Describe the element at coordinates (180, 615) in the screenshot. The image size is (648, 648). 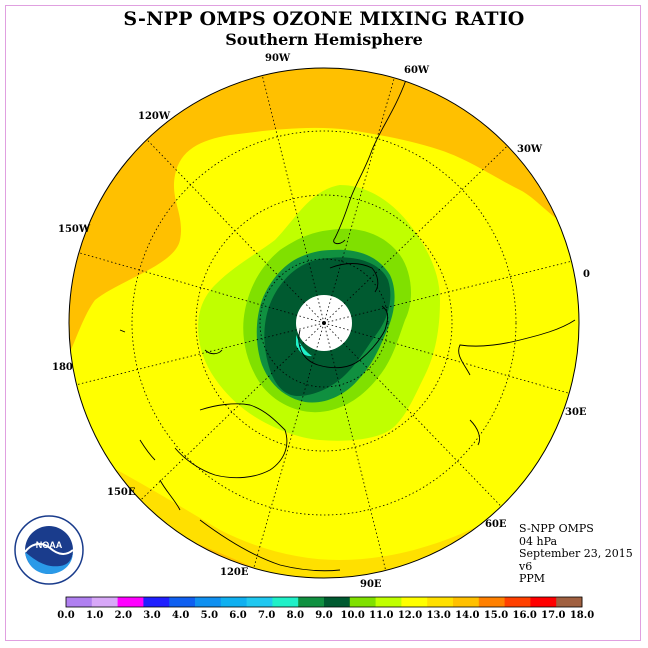
I see `colorbar-tick-label: 4.0` at that location.